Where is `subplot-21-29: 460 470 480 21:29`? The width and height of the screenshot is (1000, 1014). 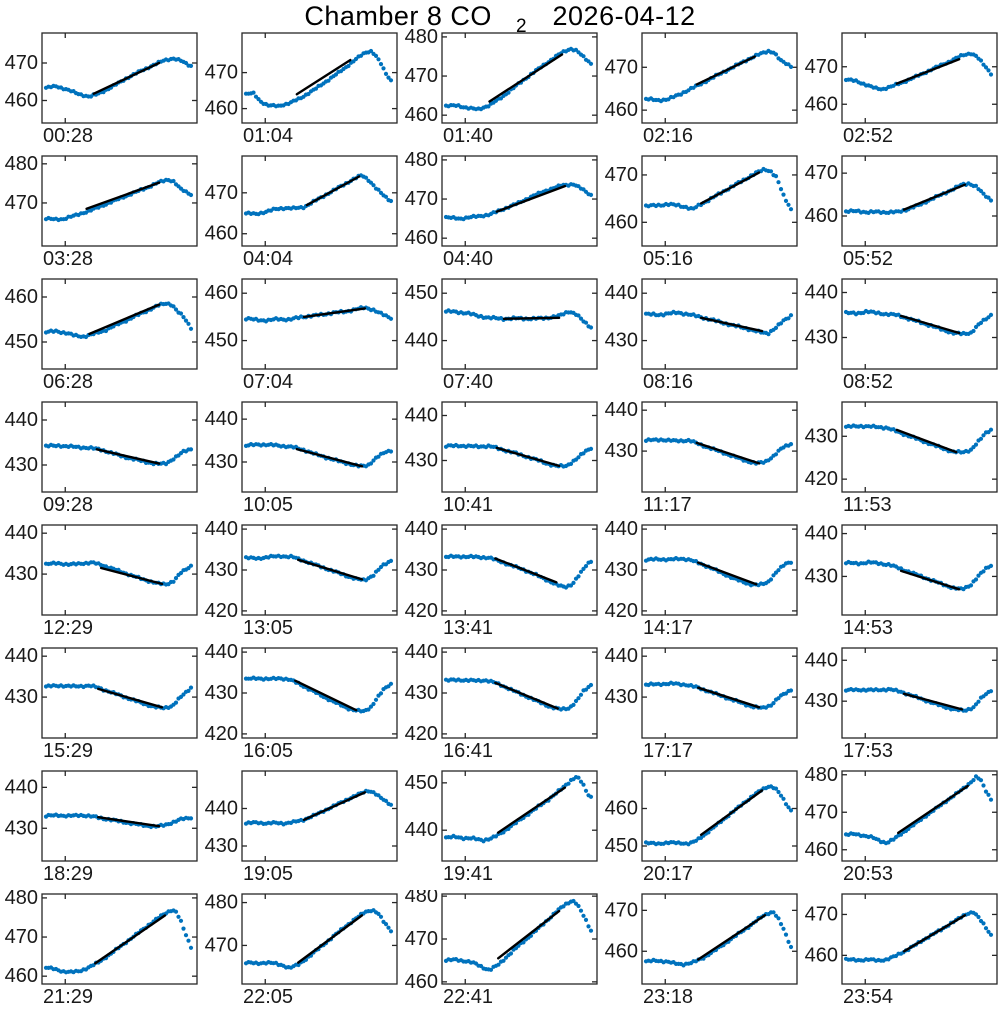 subplot-21-29: 460 470 480 21:29 is located at coordinates (100, 950).